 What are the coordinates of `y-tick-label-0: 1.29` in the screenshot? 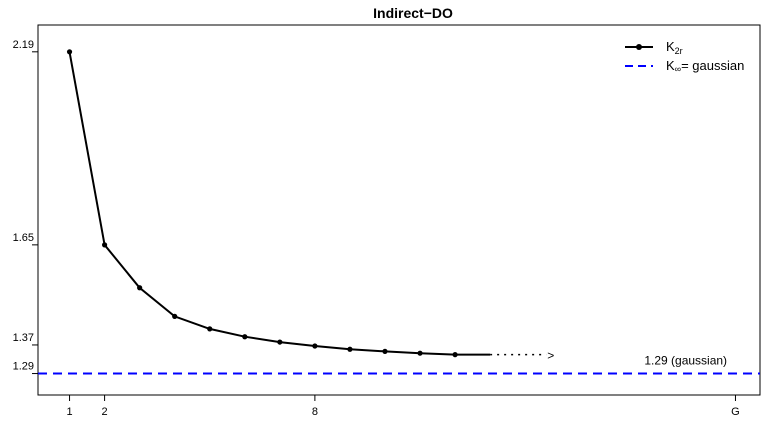 It's located at (23, 367).